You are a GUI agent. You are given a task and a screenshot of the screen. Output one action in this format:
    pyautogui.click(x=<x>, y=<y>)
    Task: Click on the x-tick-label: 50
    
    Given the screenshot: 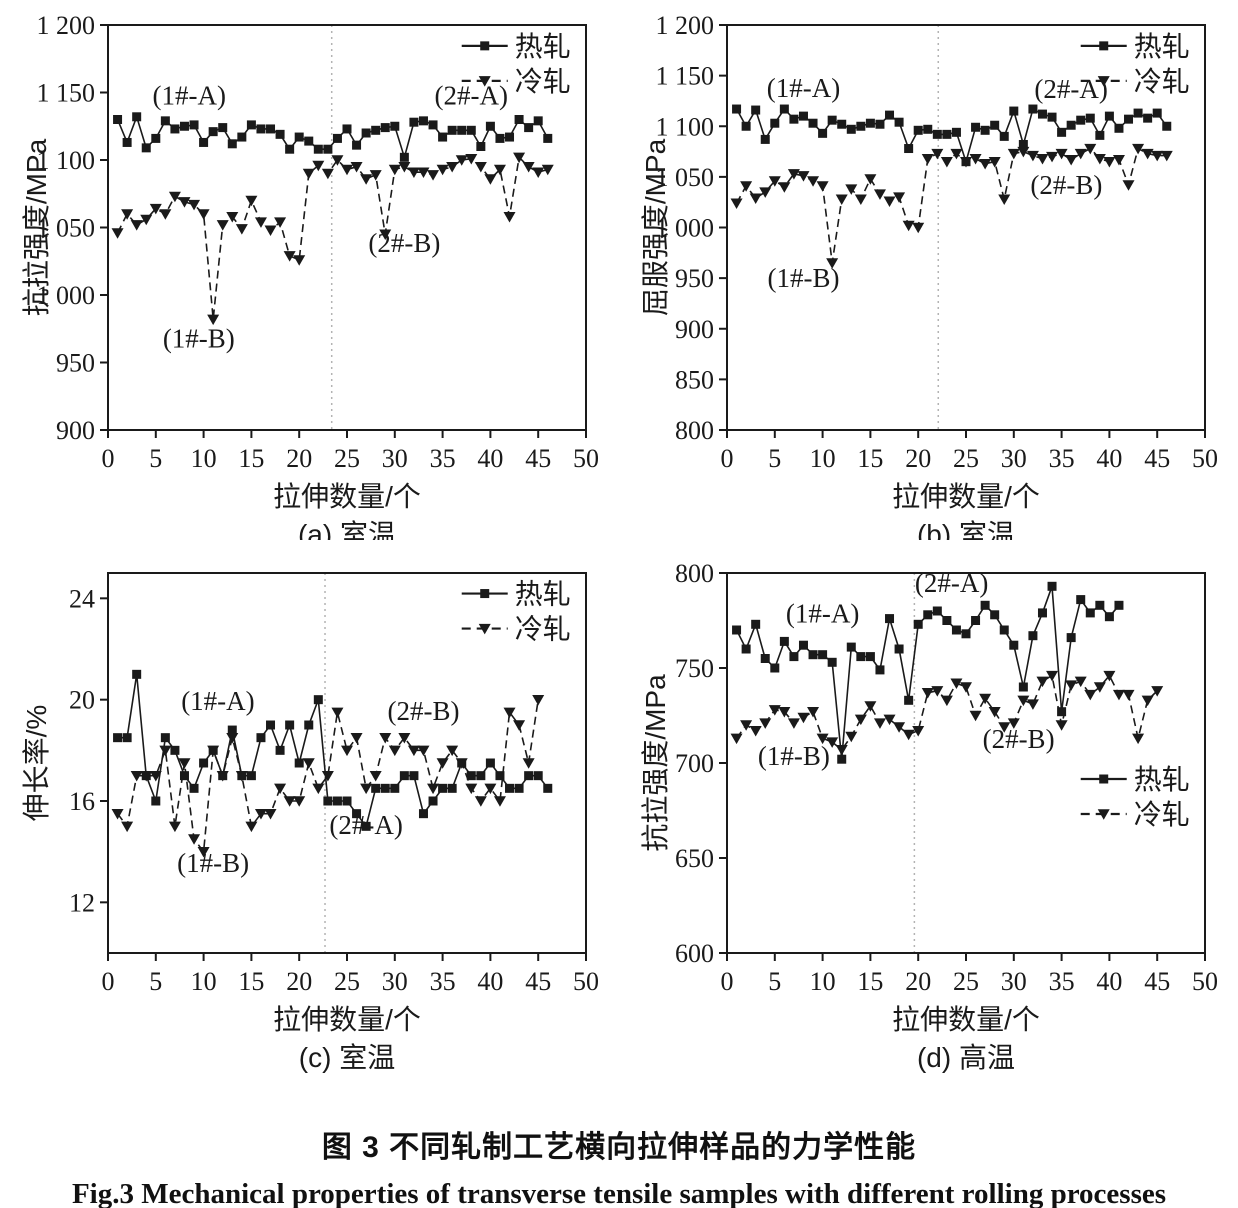 What is the action you would take?
    pyautogui.click(x=586, y=981)
    